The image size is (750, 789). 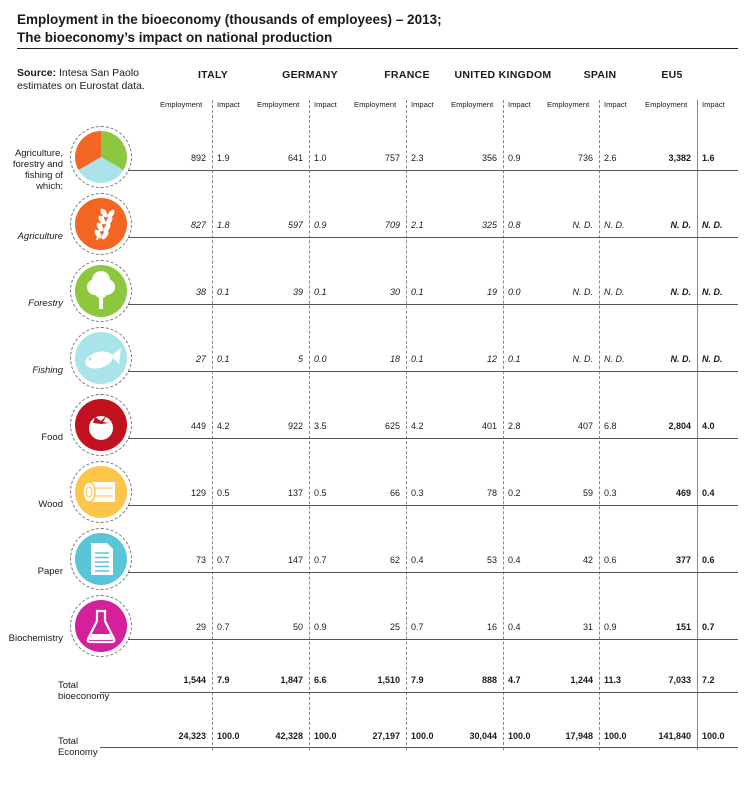 I want to click on employment-value: 24,323, so click(x=192, y=736).